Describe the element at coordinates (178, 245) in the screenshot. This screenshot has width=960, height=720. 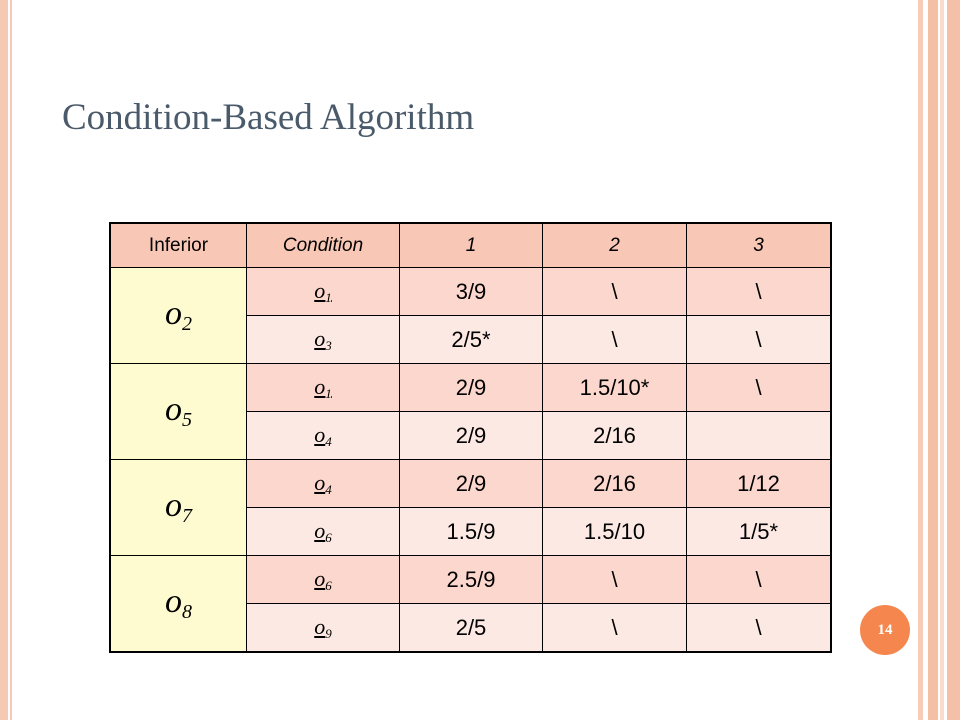
I see `header-inferior: Inferior` at that location.